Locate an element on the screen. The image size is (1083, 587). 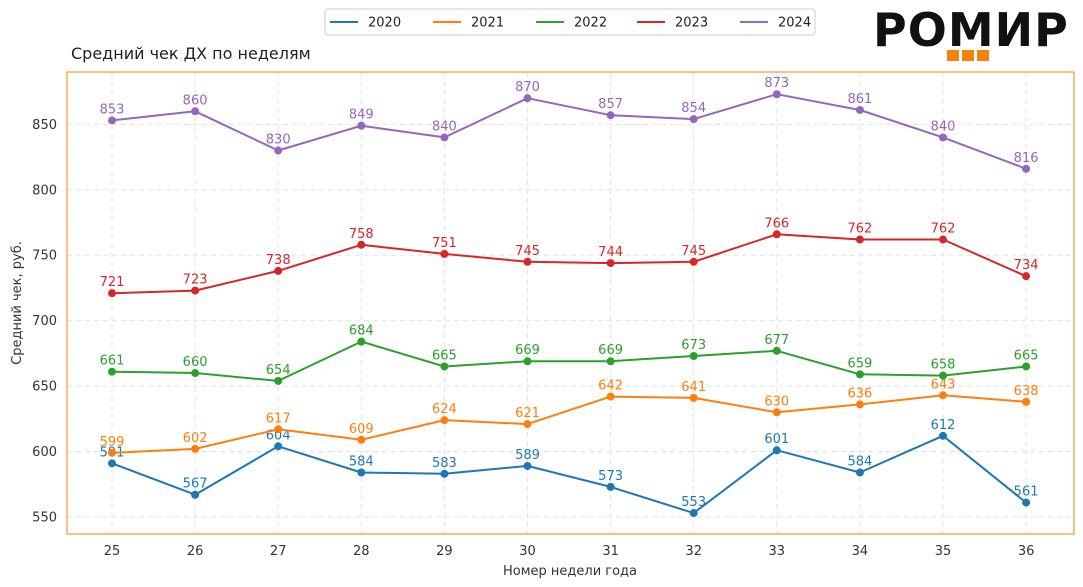
data-label: 857 is located at coordinates (610, 104).